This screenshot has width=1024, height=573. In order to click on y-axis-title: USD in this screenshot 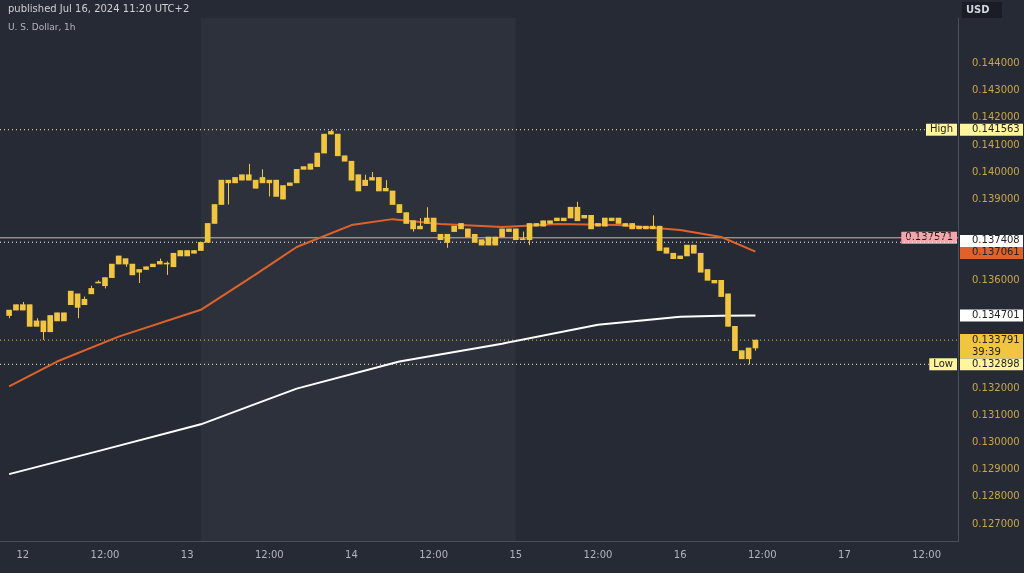, I will do `click(978, 9)`.